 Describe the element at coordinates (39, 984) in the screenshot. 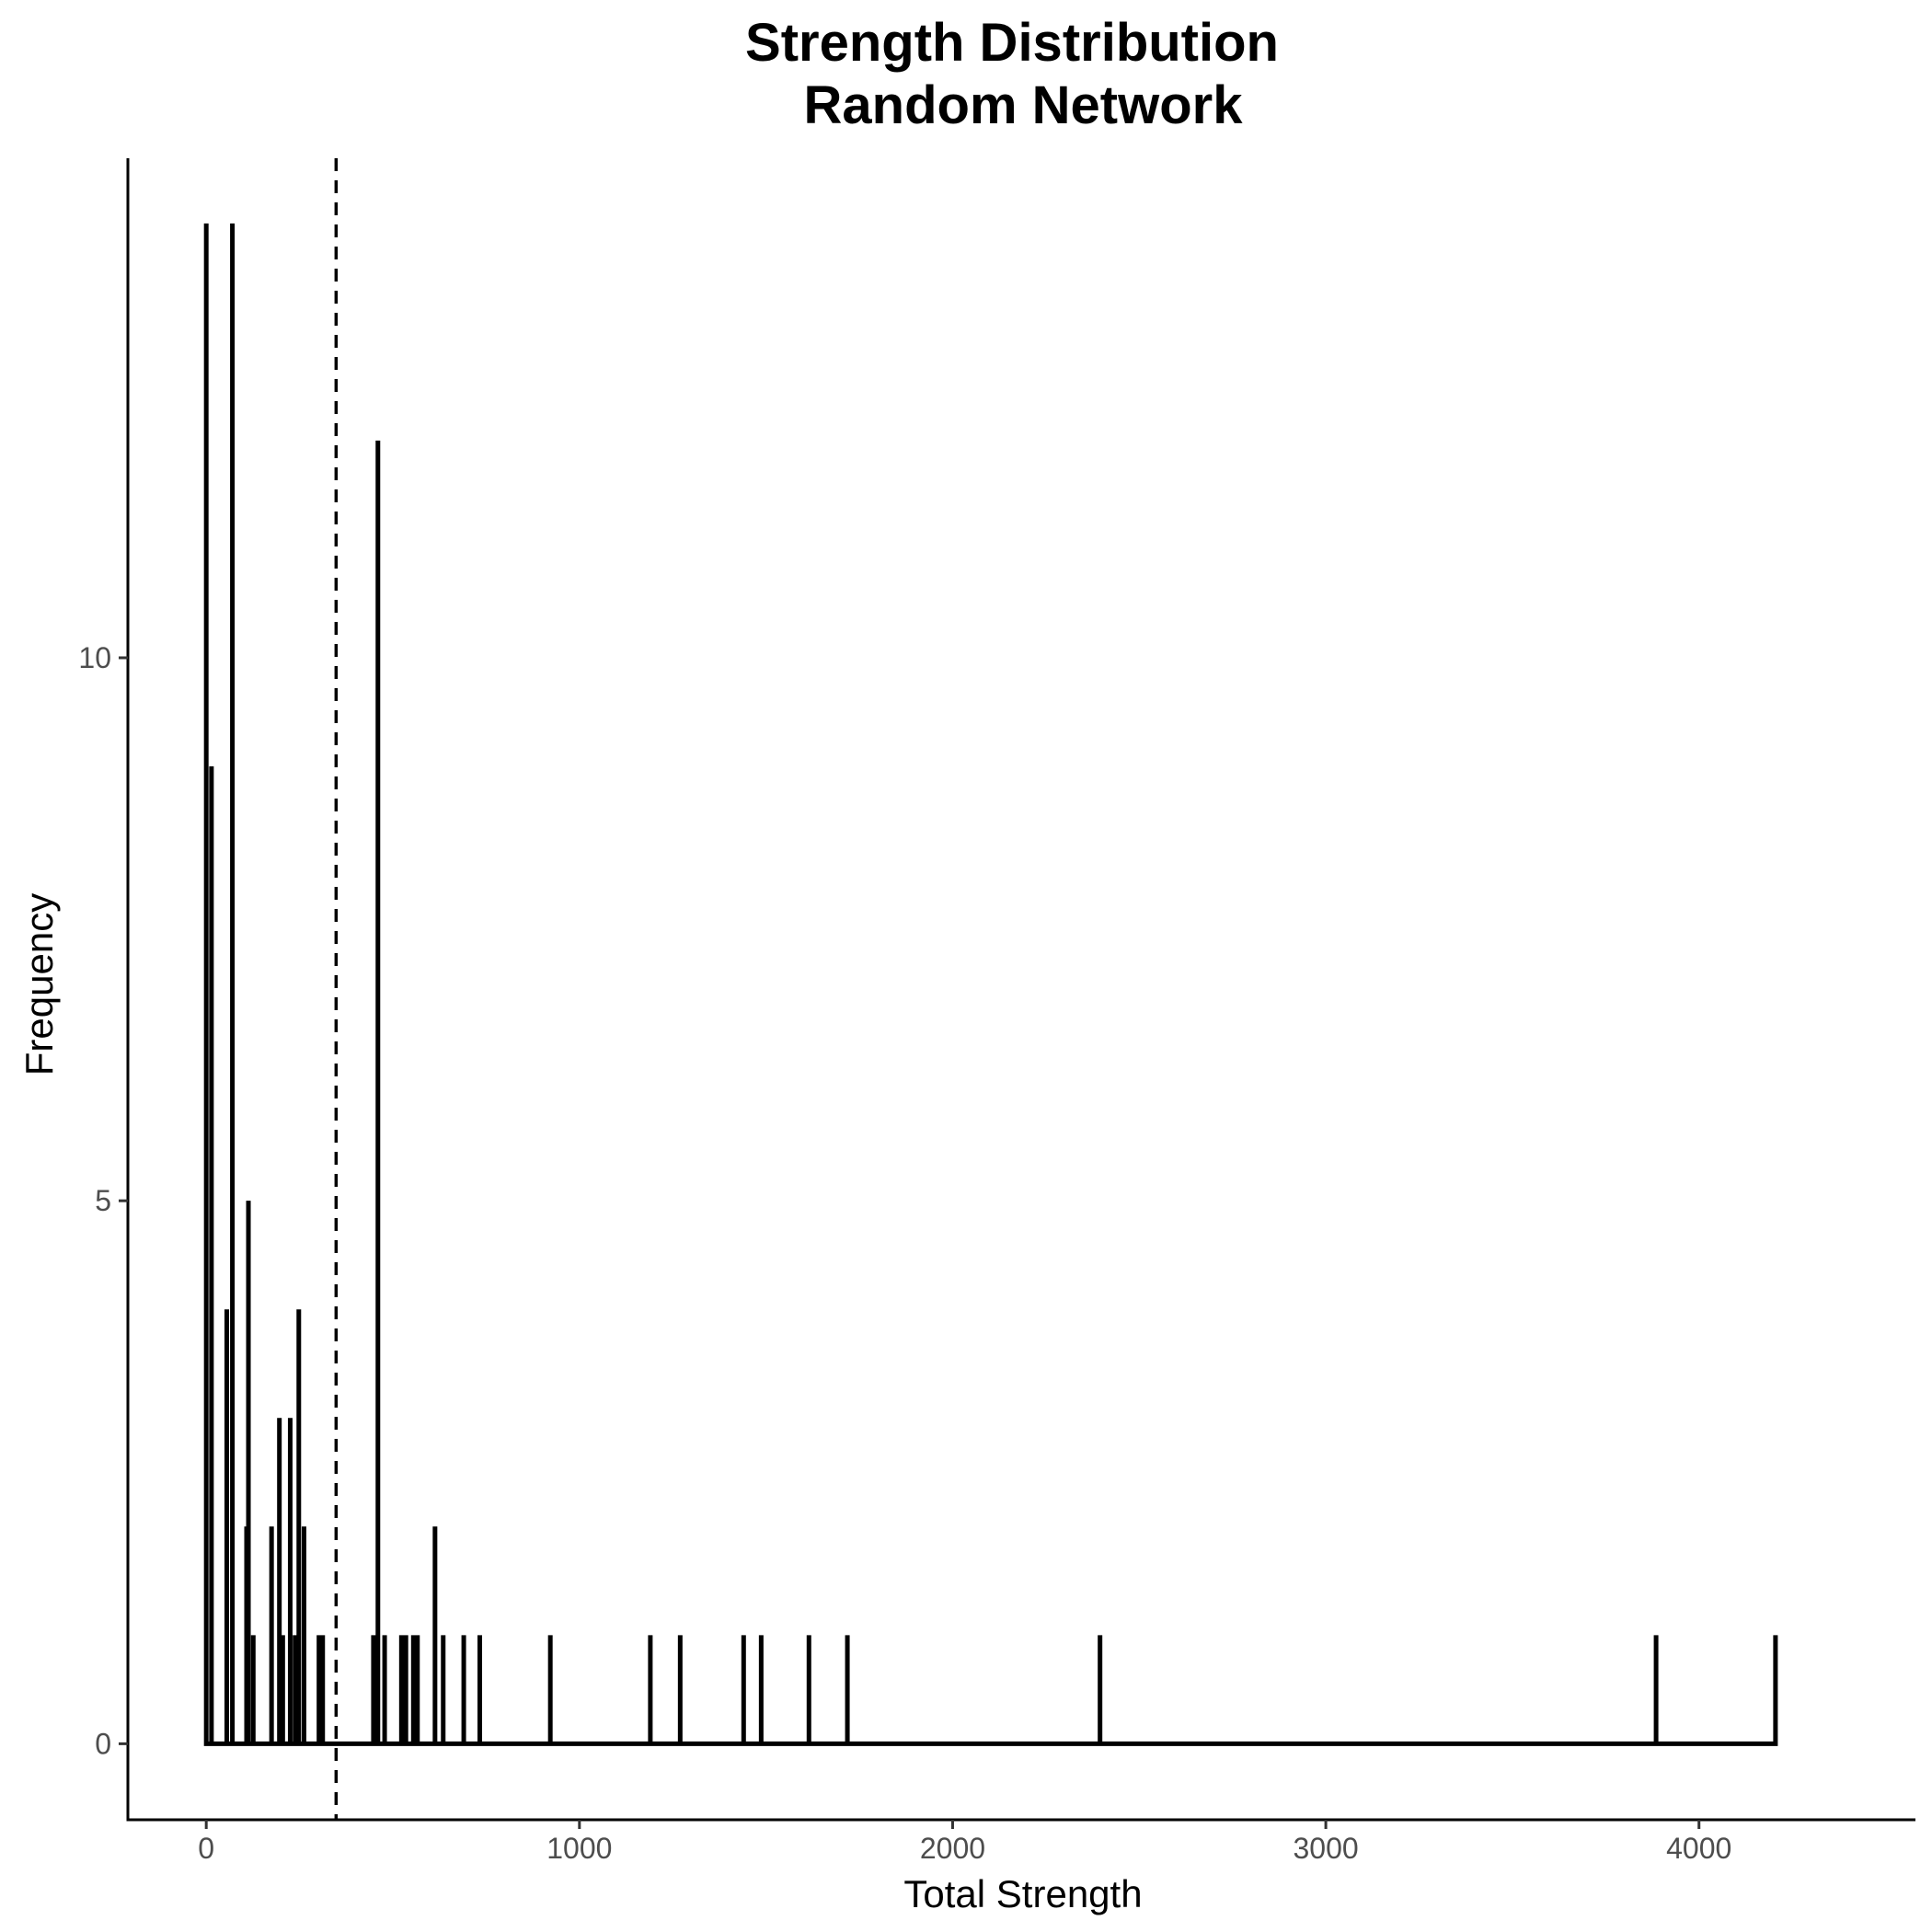

I see `y-axis-title: Frequency` at that location.